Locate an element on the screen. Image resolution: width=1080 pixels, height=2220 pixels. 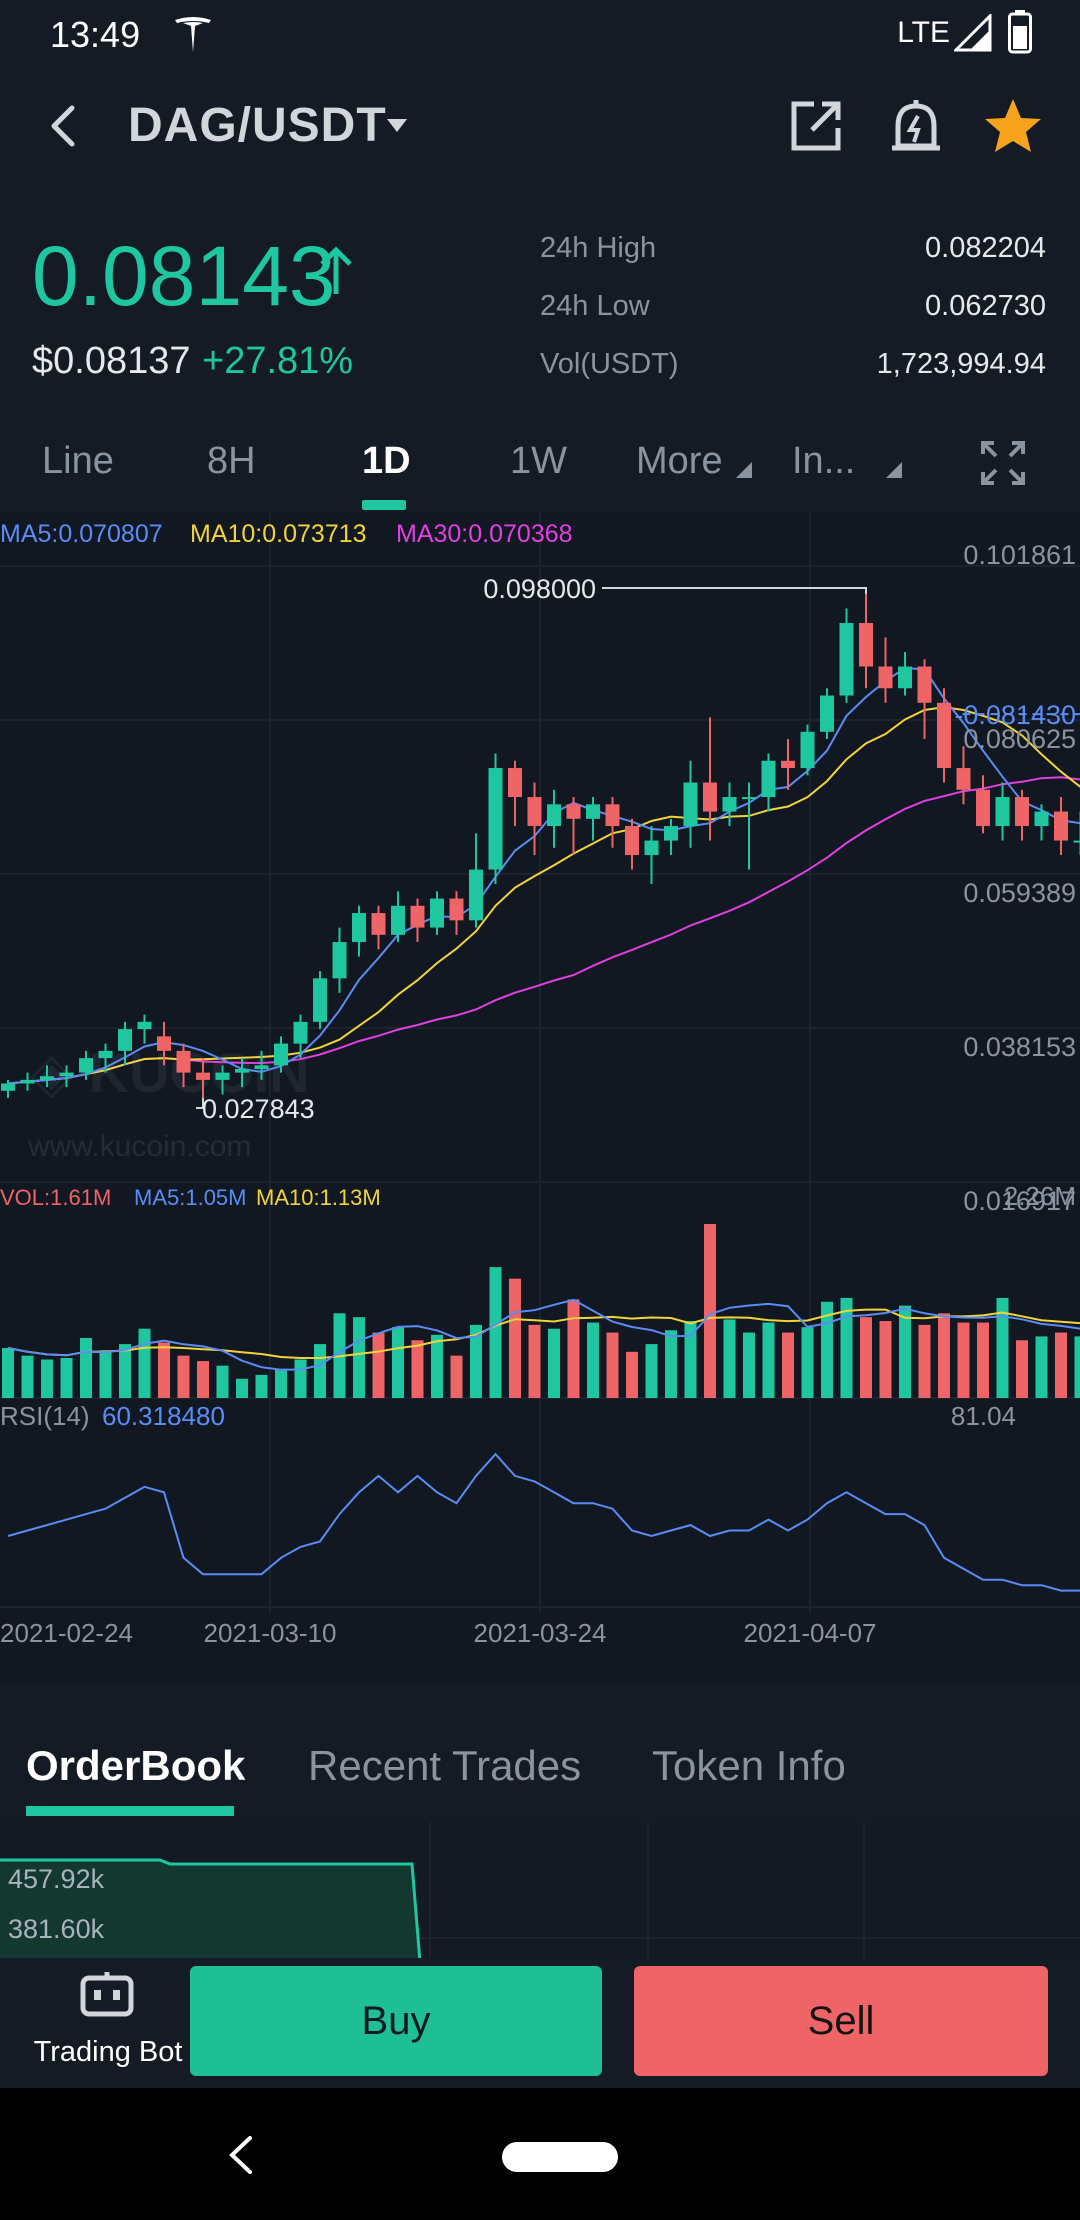
caret-down-icon is located at coordinates (397, 126).